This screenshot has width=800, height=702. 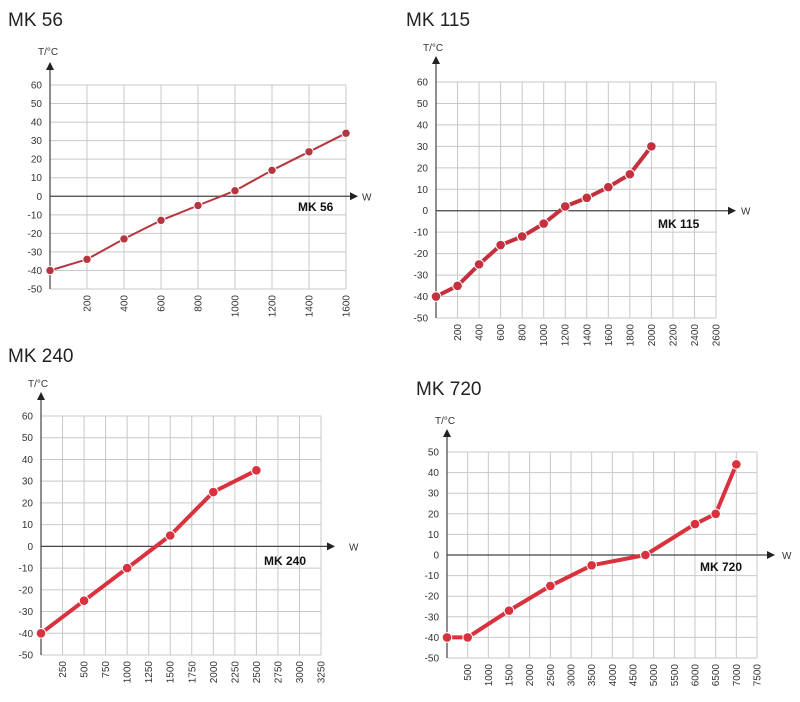 I want to click on x-tick-label: 400, so click(x=125, y=303).